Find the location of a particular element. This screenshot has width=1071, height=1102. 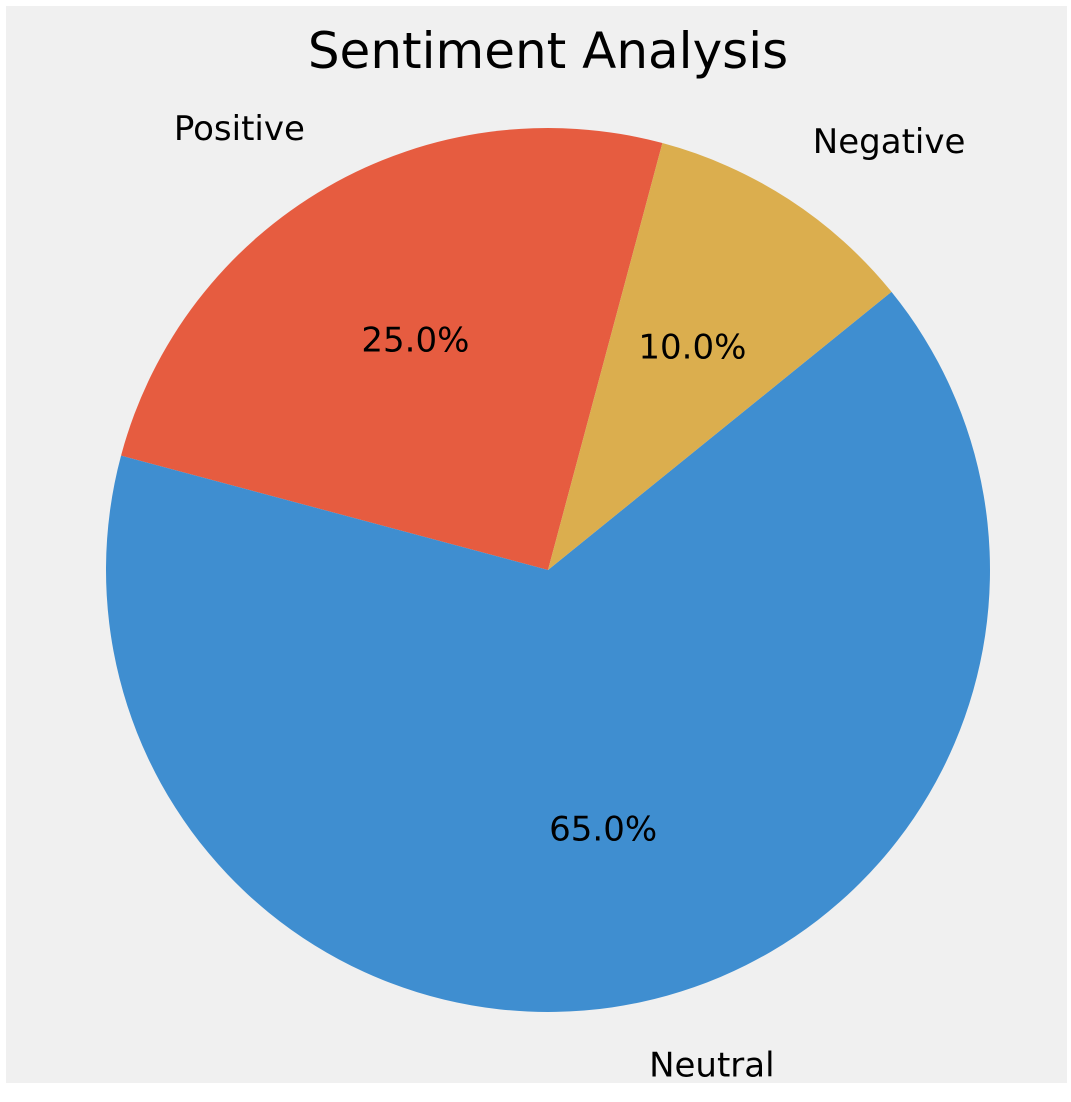

pie-slice-negative is located at coordinates (720, 356).